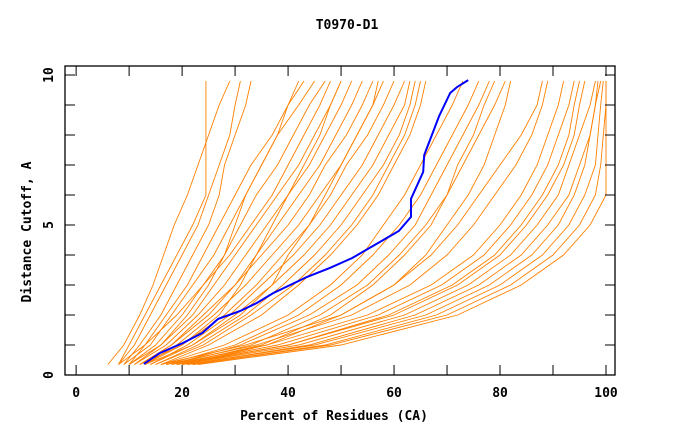 This screenshot has height=440, width=680. Describe the element at coordinates (345, 393) in the screenshot. I see `x-tick-labels: 0 20 40 60 80 100` at that location.